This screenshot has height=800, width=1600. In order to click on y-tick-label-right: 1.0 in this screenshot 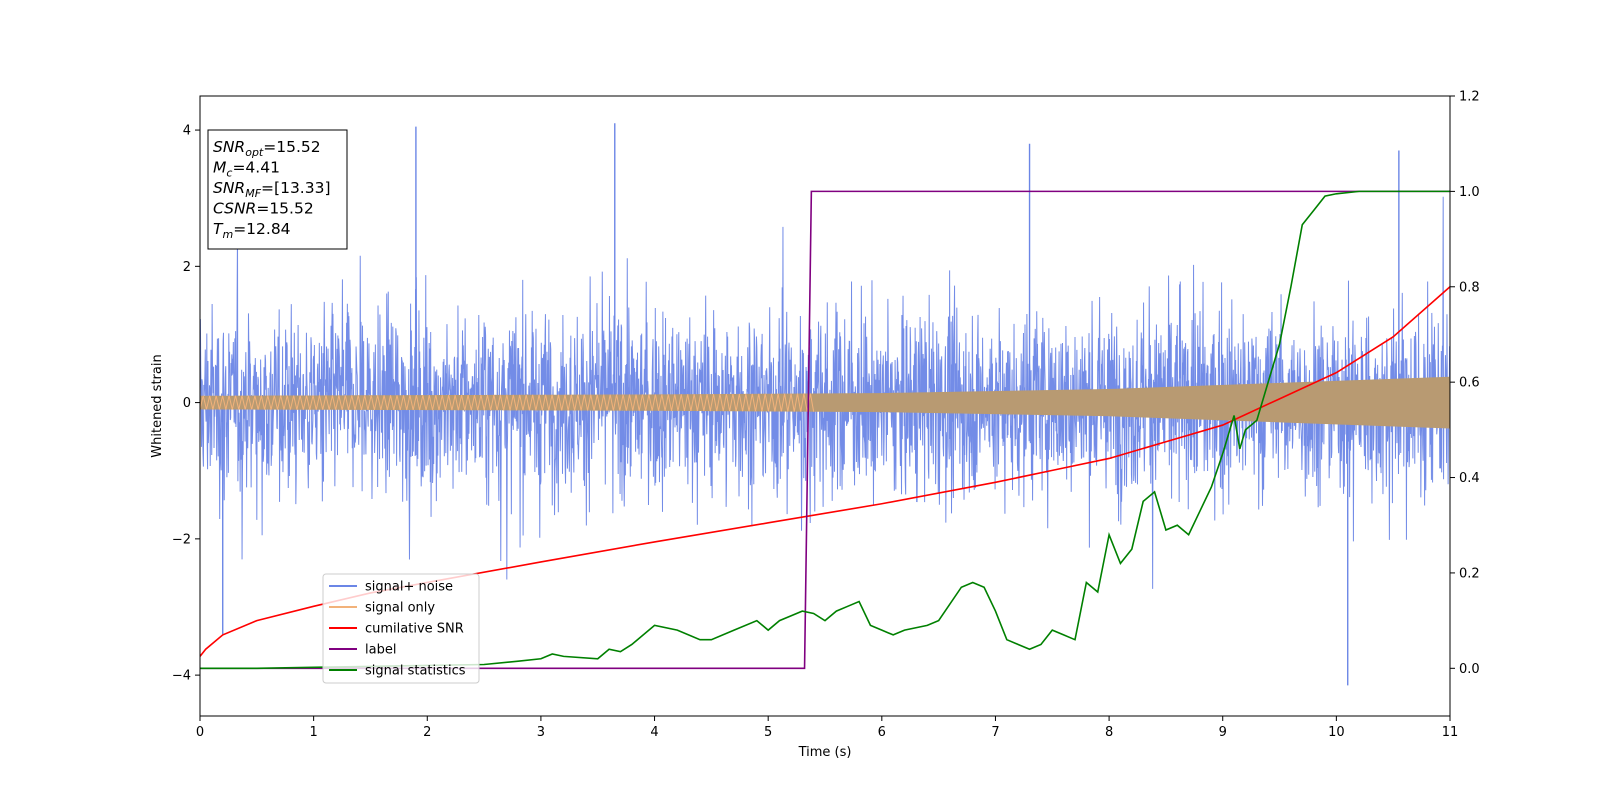, I will do `click(1469, 192)`.